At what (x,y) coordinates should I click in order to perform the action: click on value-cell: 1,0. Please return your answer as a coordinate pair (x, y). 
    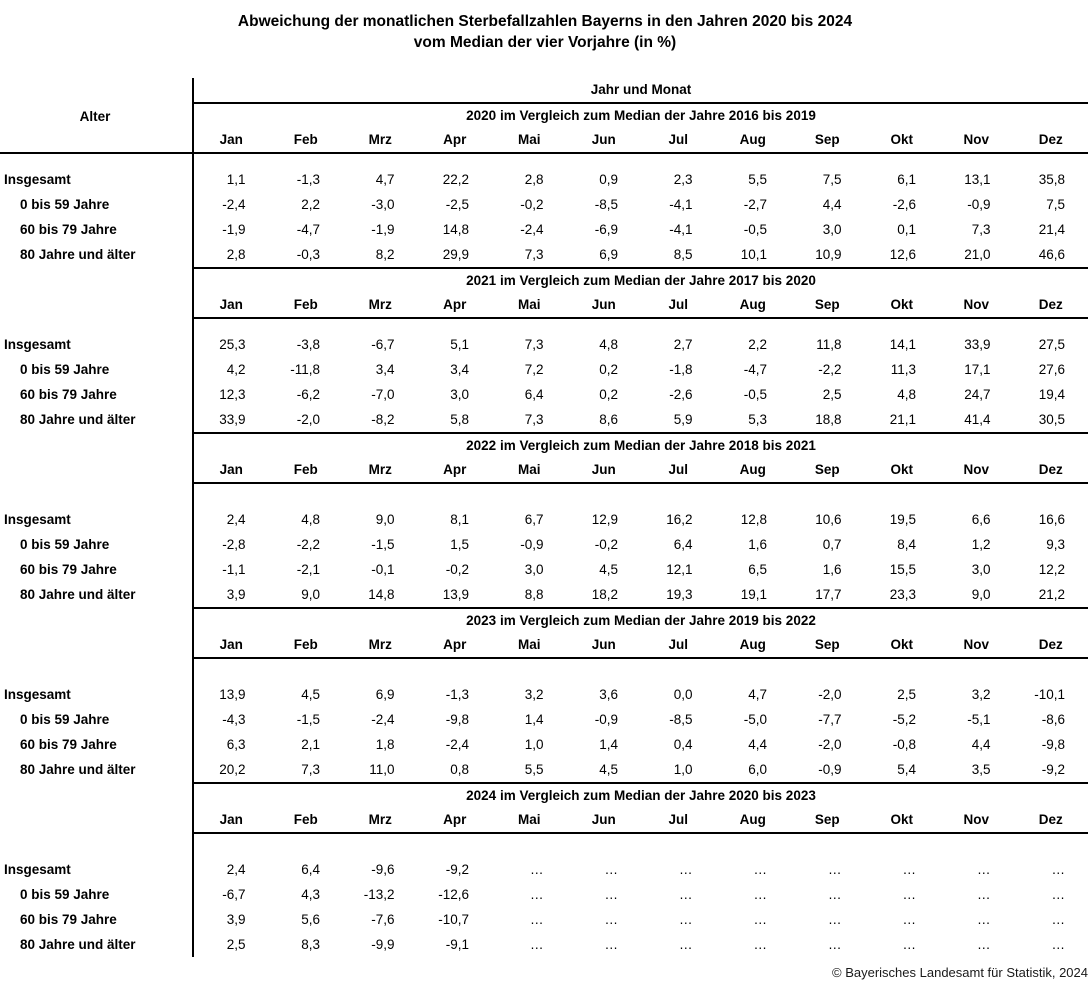
    Looking at the image, I should click on (534, 744).